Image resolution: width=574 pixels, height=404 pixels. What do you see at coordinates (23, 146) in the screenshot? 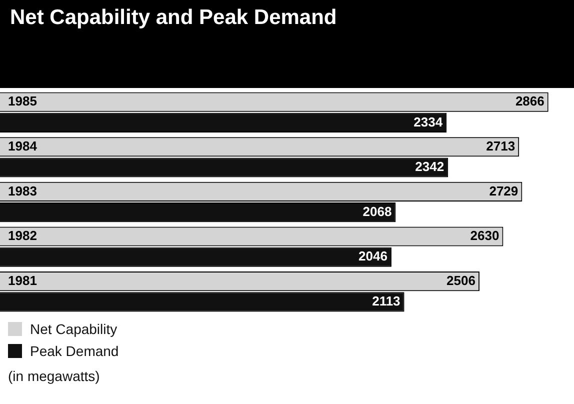
I see `y-tick-label: 1984` at bounding box center [23, 146].